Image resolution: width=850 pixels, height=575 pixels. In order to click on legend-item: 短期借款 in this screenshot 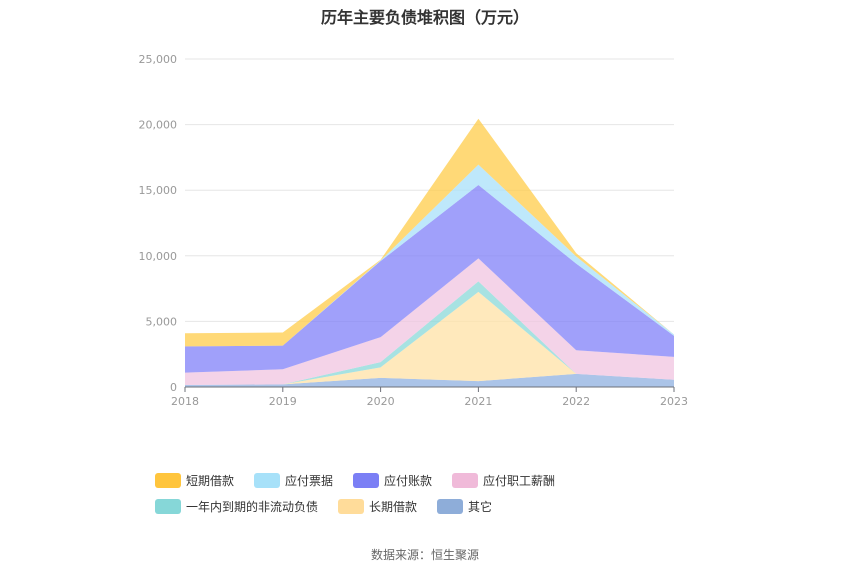, I will do `click(194, 480)`.